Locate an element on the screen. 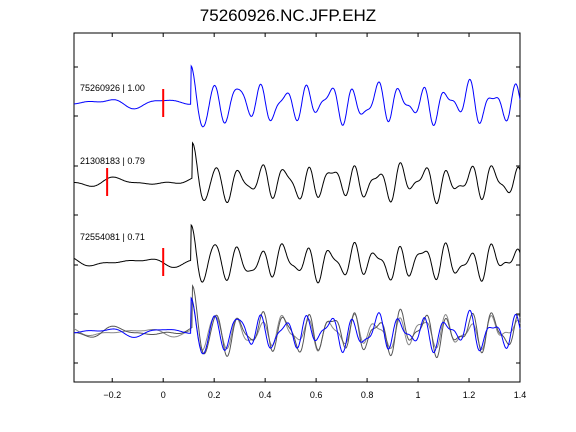 Image resolution: width=576 pixels, height=432 pixels. x-tick-label: −0.2 is located at coordinates (112, 395).